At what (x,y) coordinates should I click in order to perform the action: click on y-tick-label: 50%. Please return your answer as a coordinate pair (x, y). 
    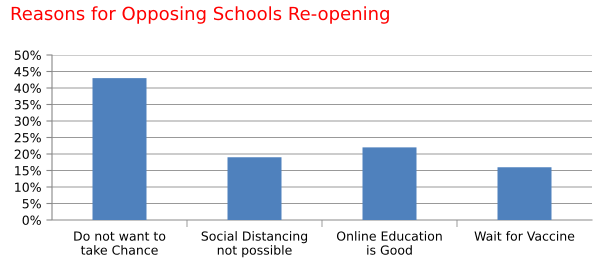
    Looking at the image, I should click on (27, 55).